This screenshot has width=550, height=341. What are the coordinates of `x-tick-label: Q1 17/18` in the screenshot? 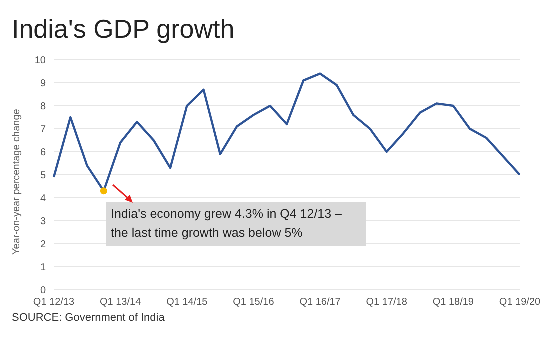 It's located at (387, 302).